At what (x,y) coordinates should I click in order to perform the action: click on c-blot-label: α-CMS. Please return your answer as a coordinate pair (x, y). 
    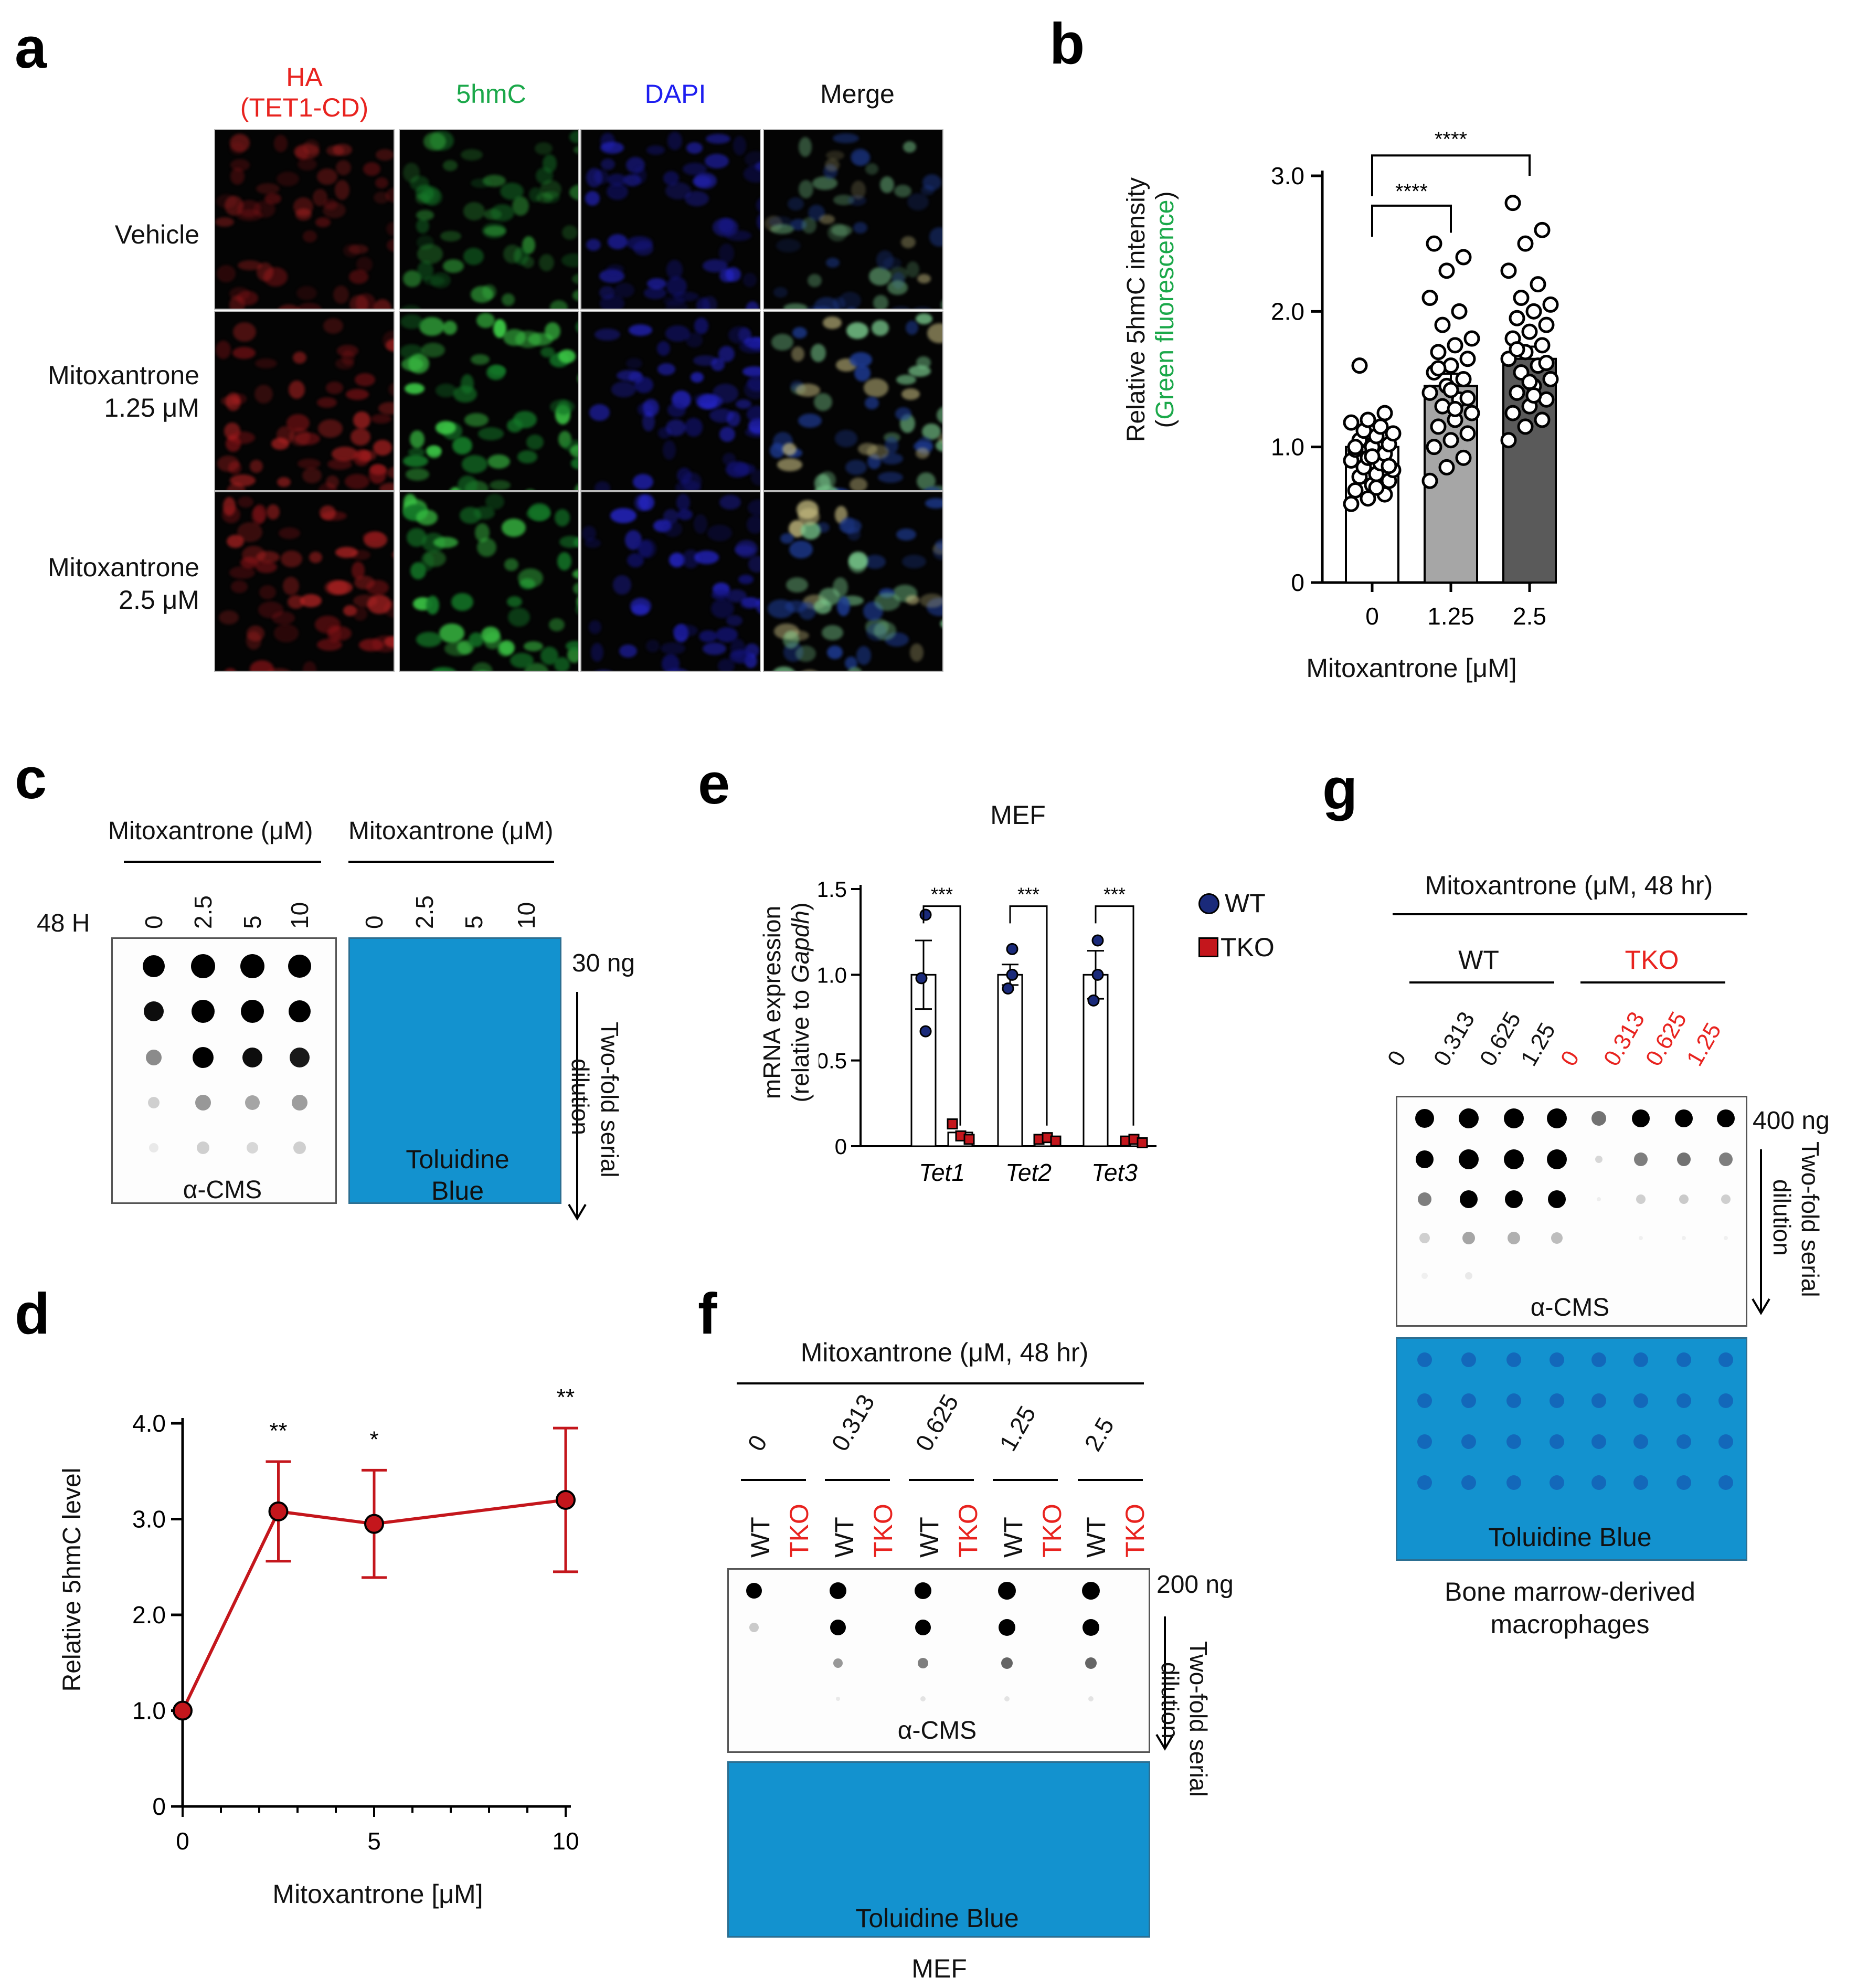
    Looking at the image, I should click on (222, 1190).